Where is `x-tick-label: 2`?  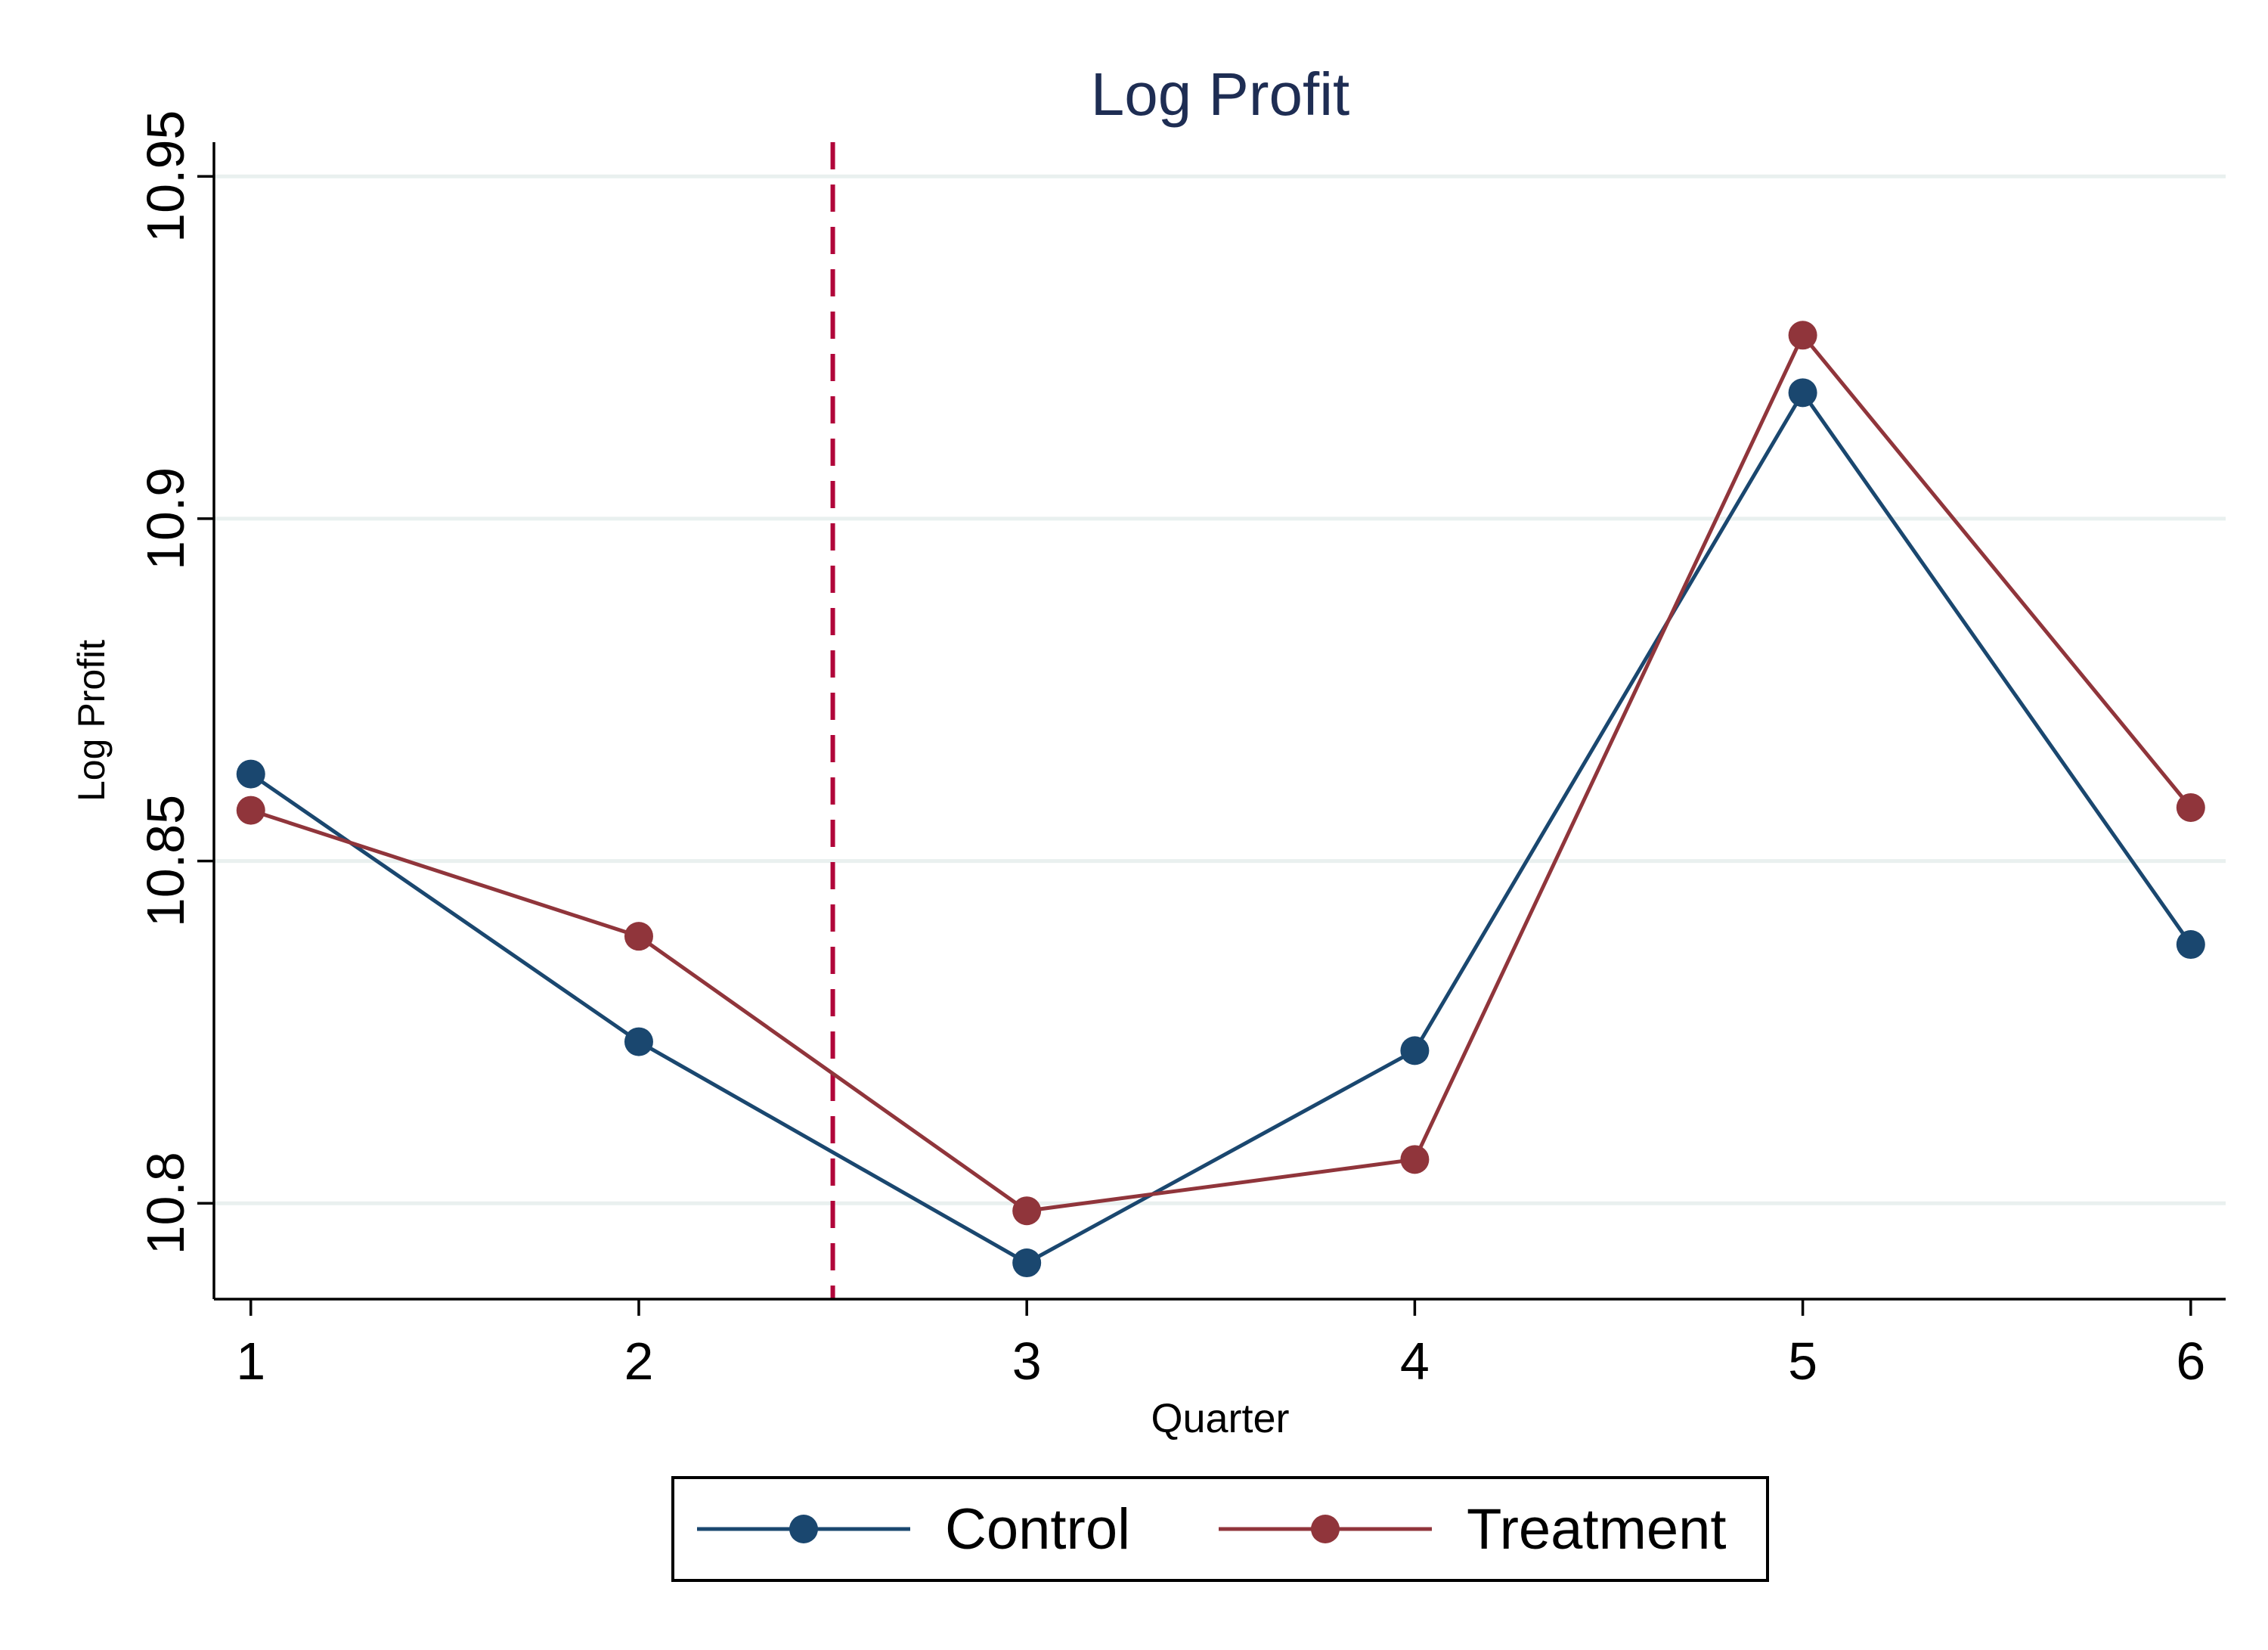 x-tick-label: 2 is located at coordinates (638, 1361).